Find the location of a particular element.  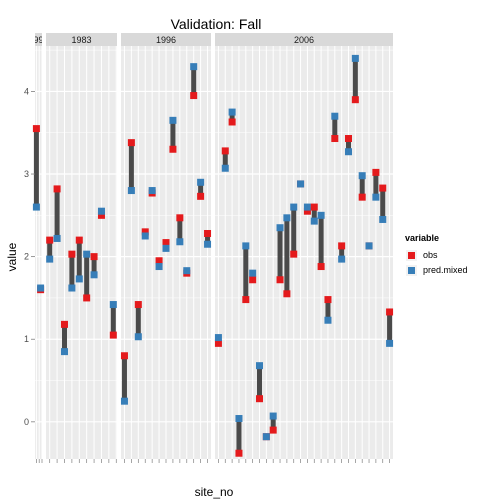

legend-label: obs is located at coordinates (430, 255).